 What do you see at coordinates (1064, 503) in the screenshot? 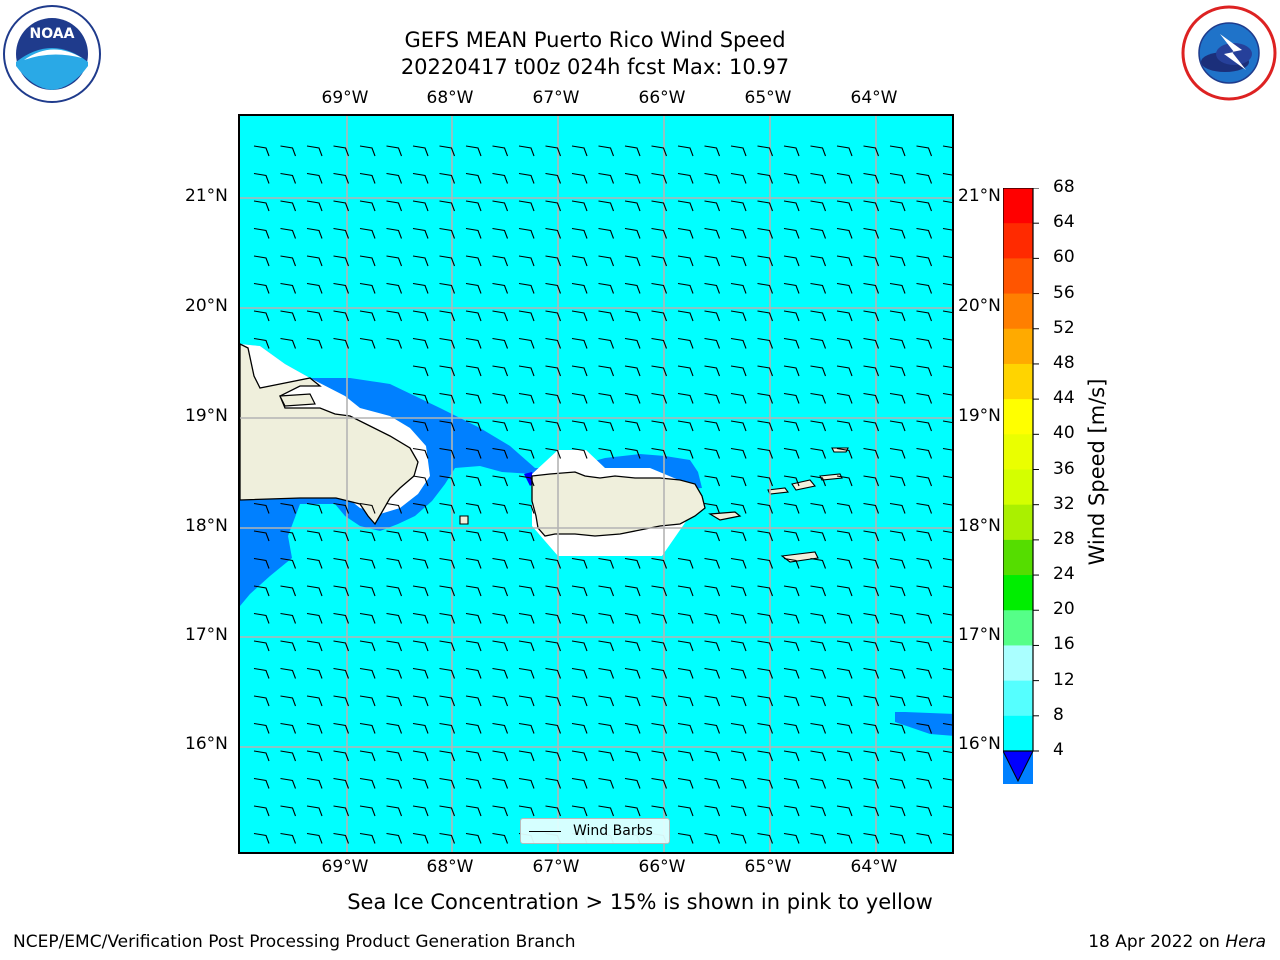
I see `colorbar-tick-label: 32` at bounding box center [1064, 503].